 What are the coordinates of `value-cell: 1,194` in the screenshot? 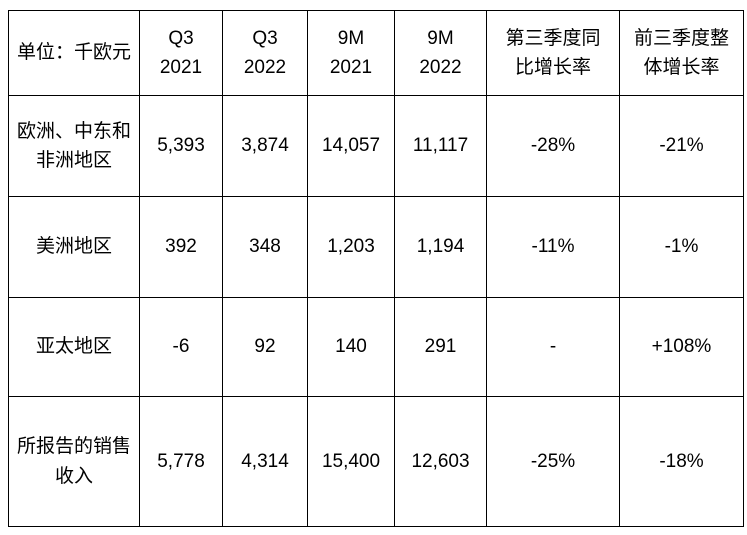 It's located at (440, 247).